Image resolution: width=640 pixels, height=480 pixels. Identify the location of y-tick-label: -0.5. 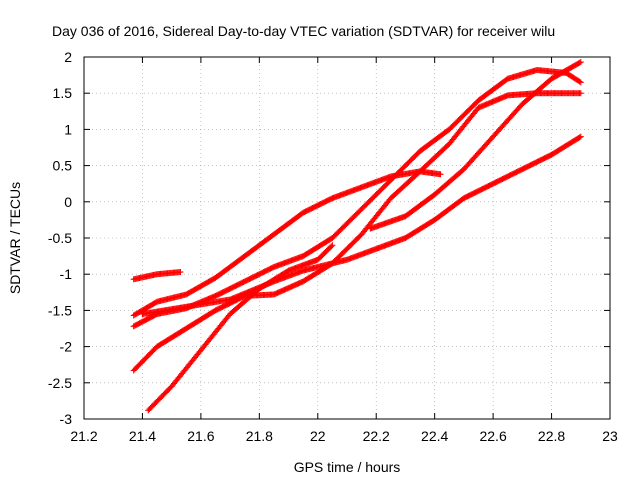
(60, 238).